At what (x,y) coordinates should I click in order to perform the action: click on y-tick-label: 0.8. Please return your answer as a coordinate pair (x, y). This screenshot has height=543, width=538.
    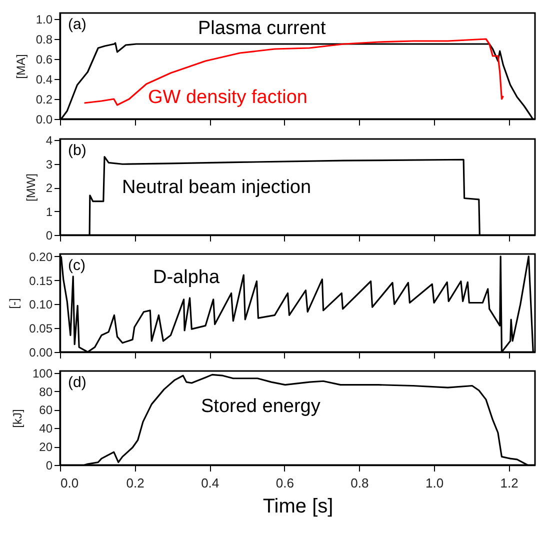
    Looking at the image, I should click on (44, 39).